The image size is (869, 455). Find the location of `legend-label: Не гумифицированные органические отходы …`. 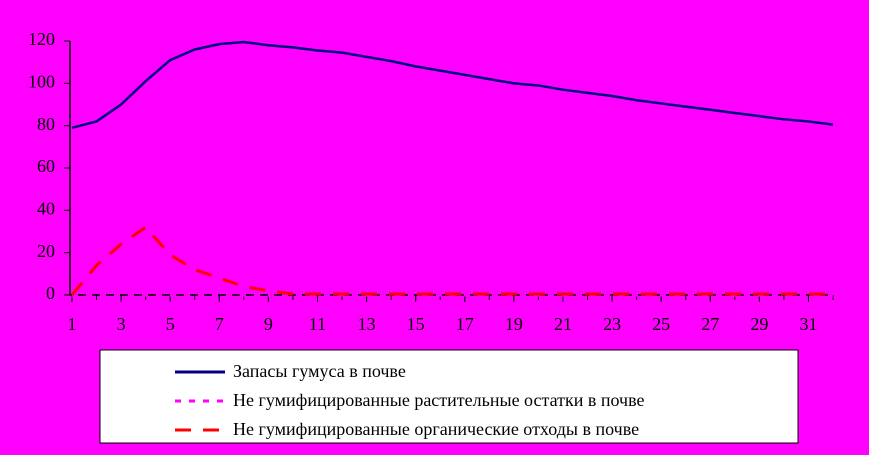

legend-label: Не гумифицированные органические отходы … is located at coordinates (436, 429).